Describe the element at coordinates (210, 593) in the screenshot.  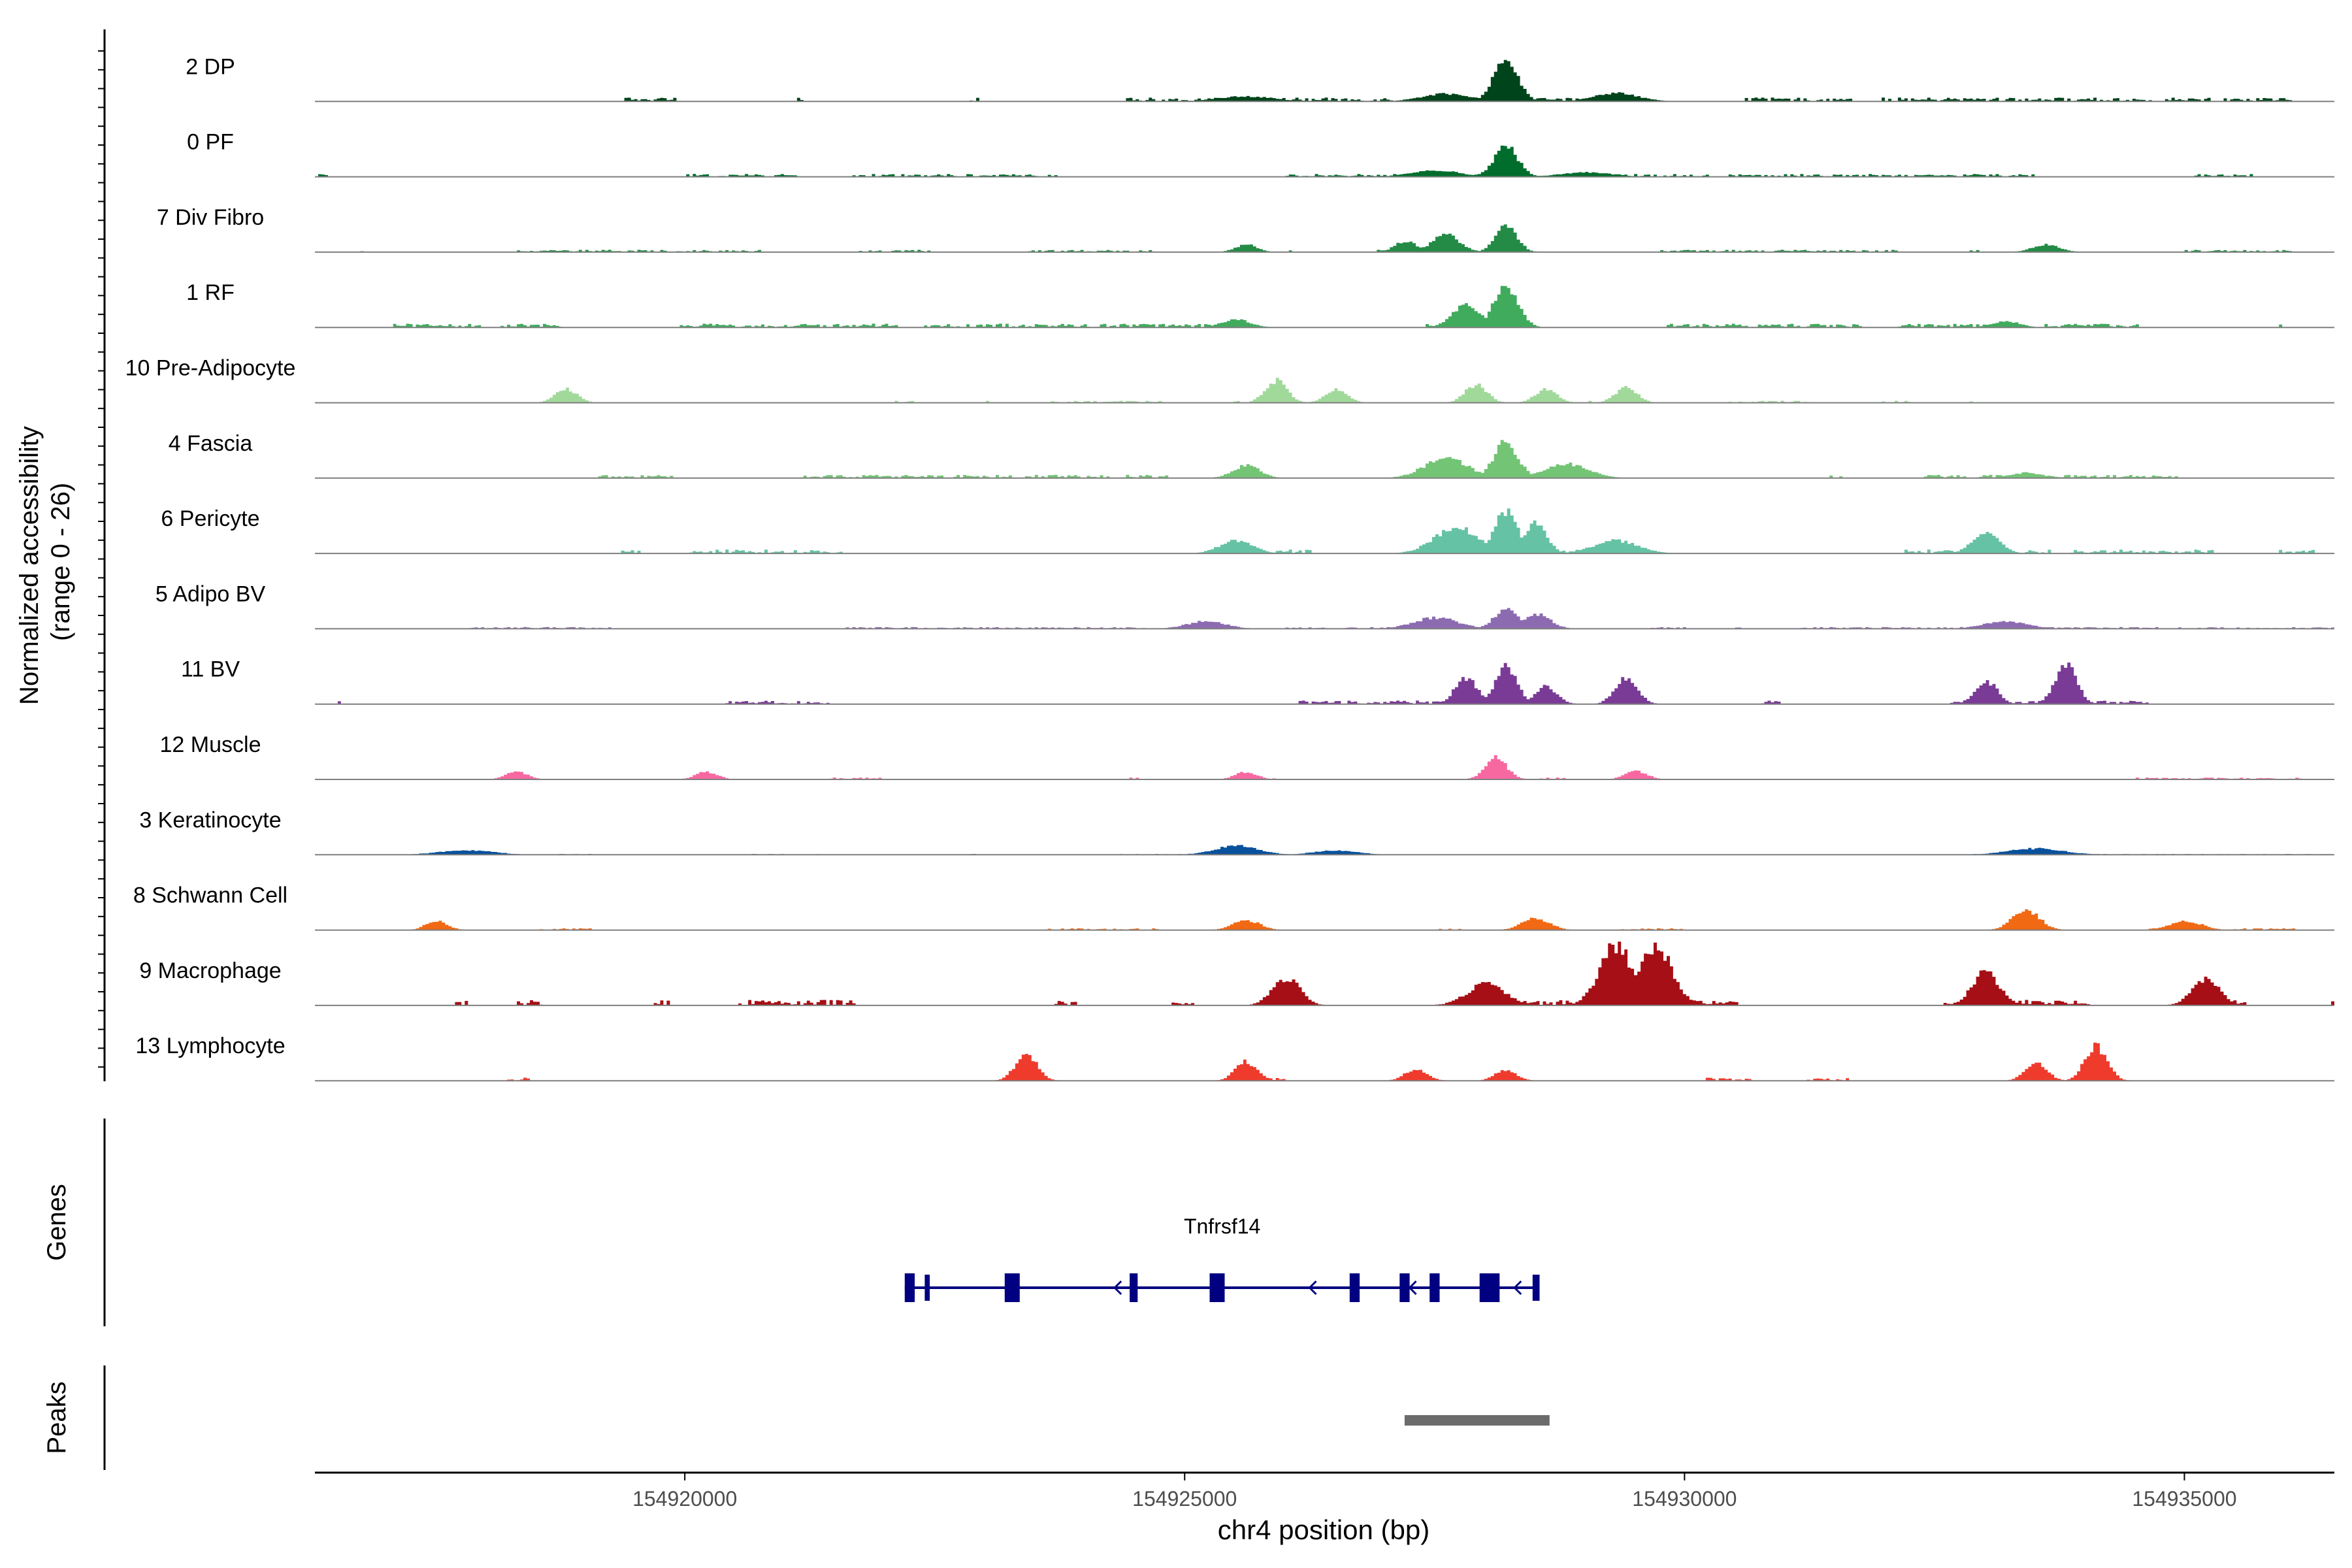
I see `track-label: 5 Adipo BV` at that location.